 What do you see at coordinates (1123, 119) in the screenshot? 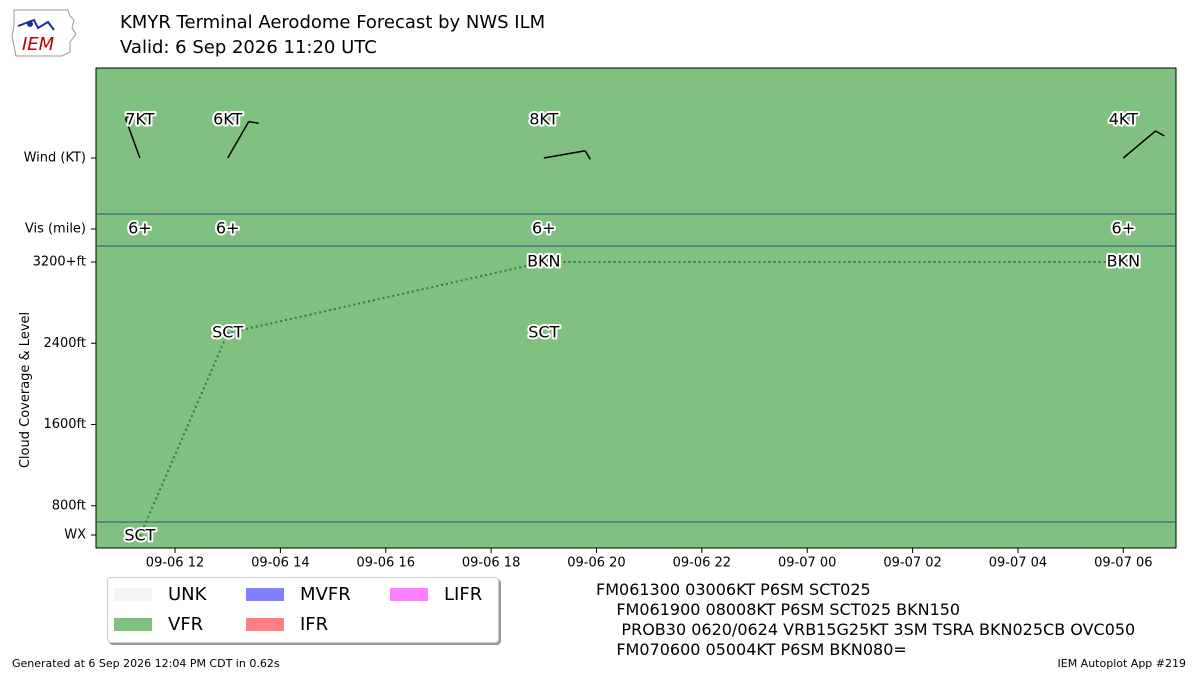
I see `wind-label: 4KT` at bounding box center [1123, 119].